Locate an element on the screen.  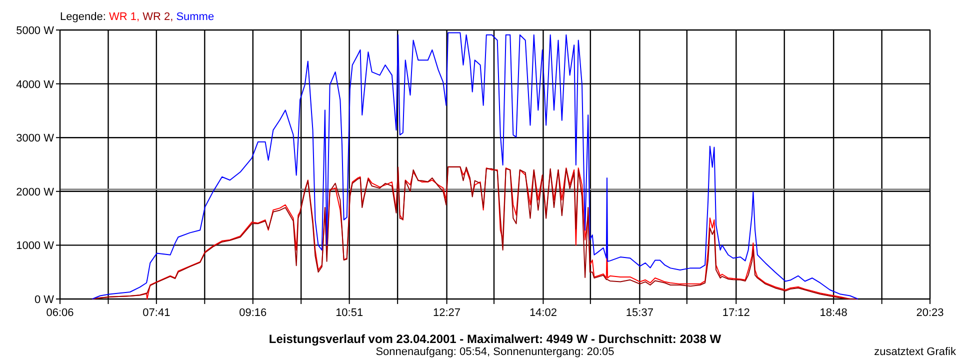
x-tick-label: 14:02 is located at coordinates (543, 313).